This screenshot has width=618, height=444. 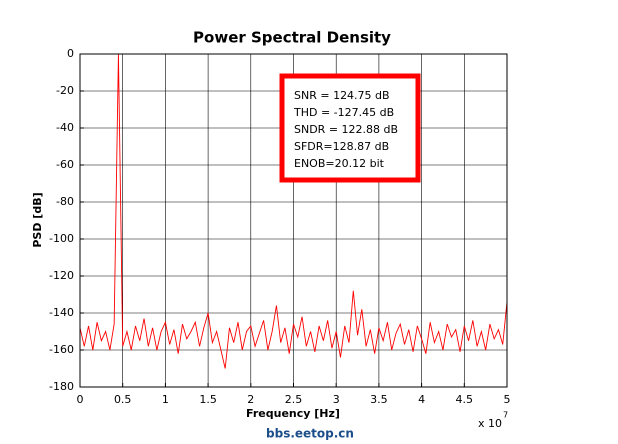 I want to click on x-tick-label: 3, so click(x=336, y=399).